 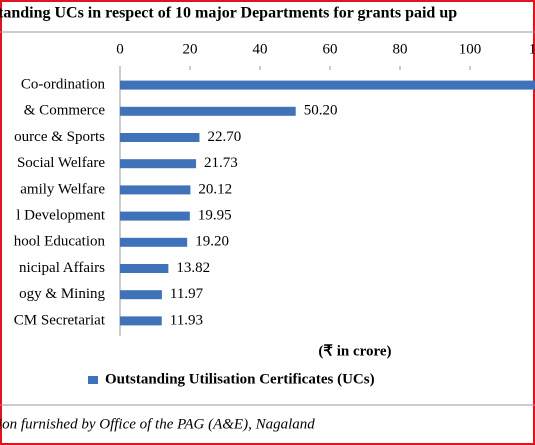 I want to click on x-tick-label: 20, so click(x=190, y=49).